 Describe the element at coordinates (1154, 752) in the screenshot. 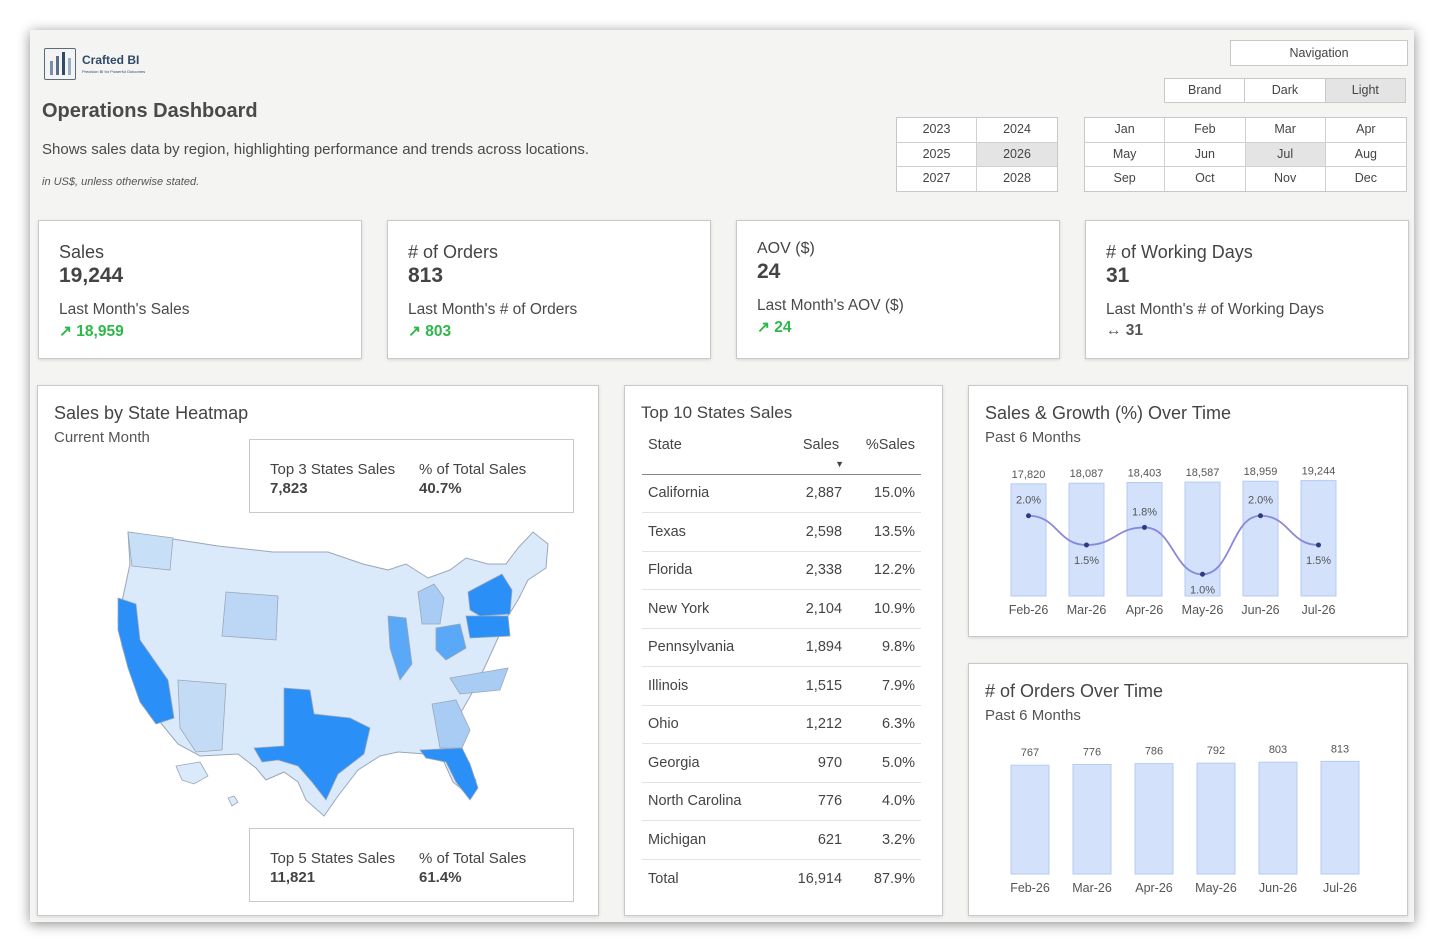

I see `orders-bar-label: 786` at that location.